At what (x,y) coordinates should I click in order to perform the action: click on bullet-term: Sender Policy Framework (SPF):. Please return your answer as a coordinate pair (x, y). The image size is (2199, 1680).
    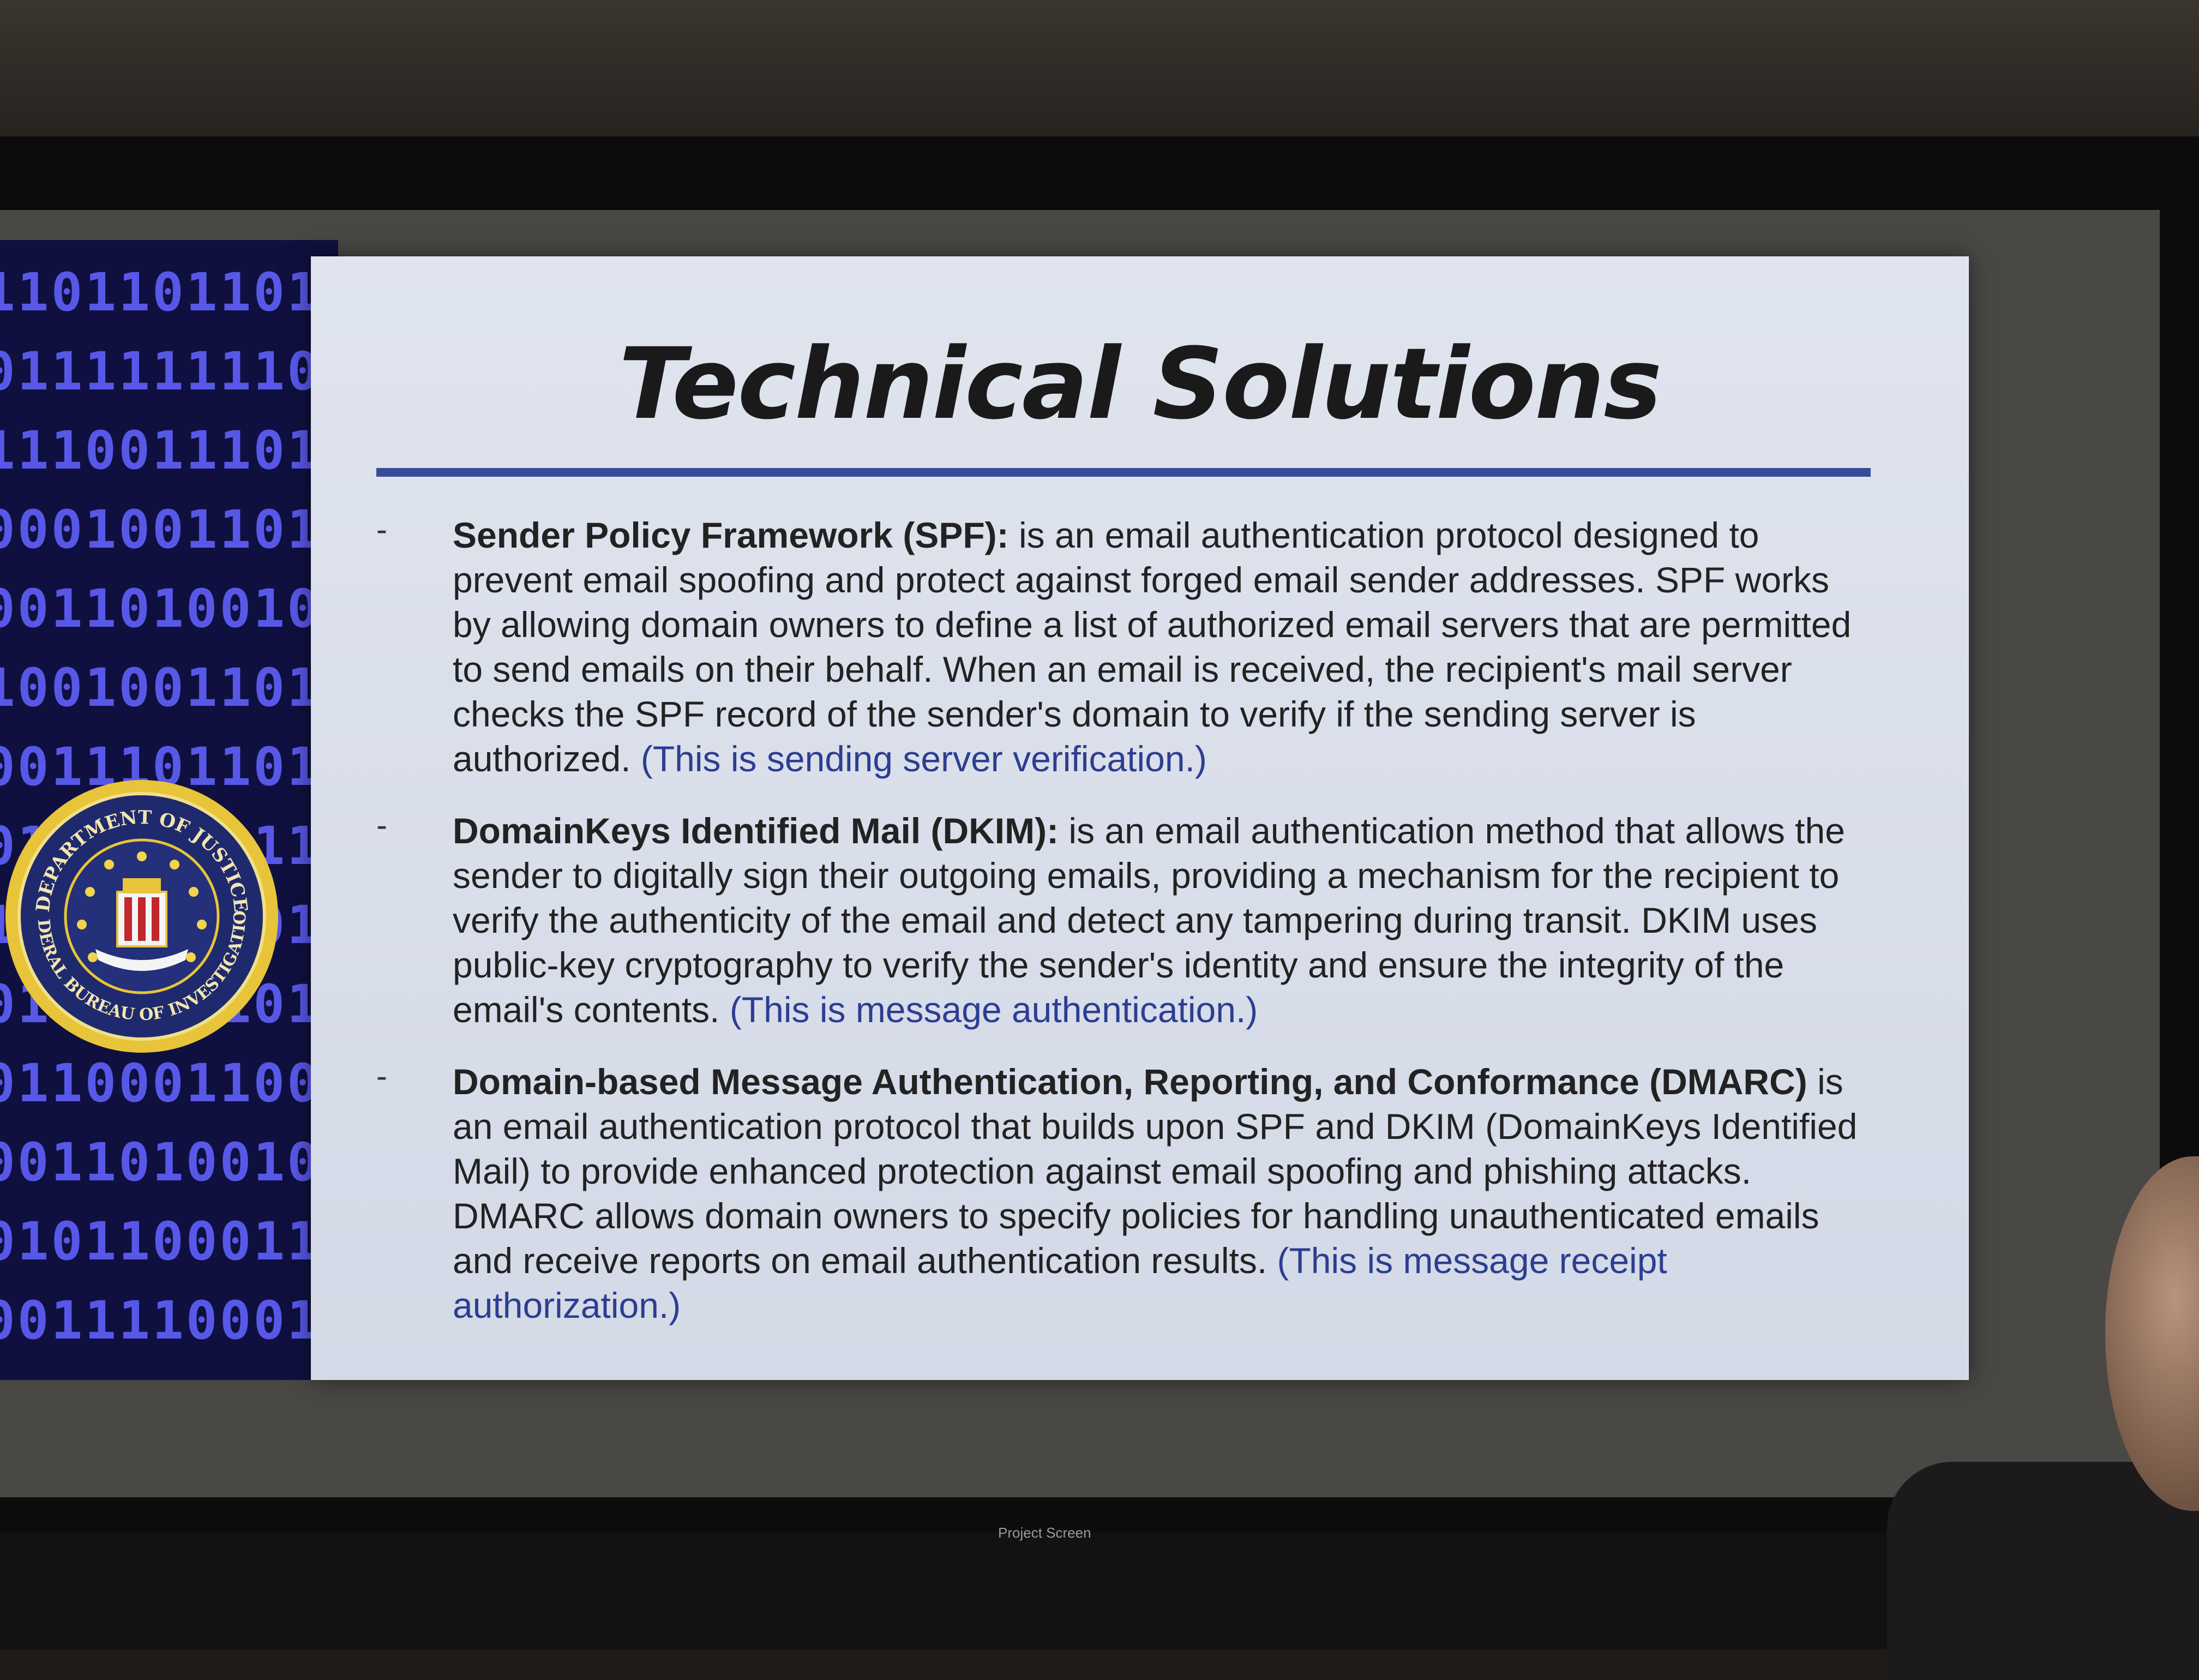
    Looking at the image, I should click on (731, 535).